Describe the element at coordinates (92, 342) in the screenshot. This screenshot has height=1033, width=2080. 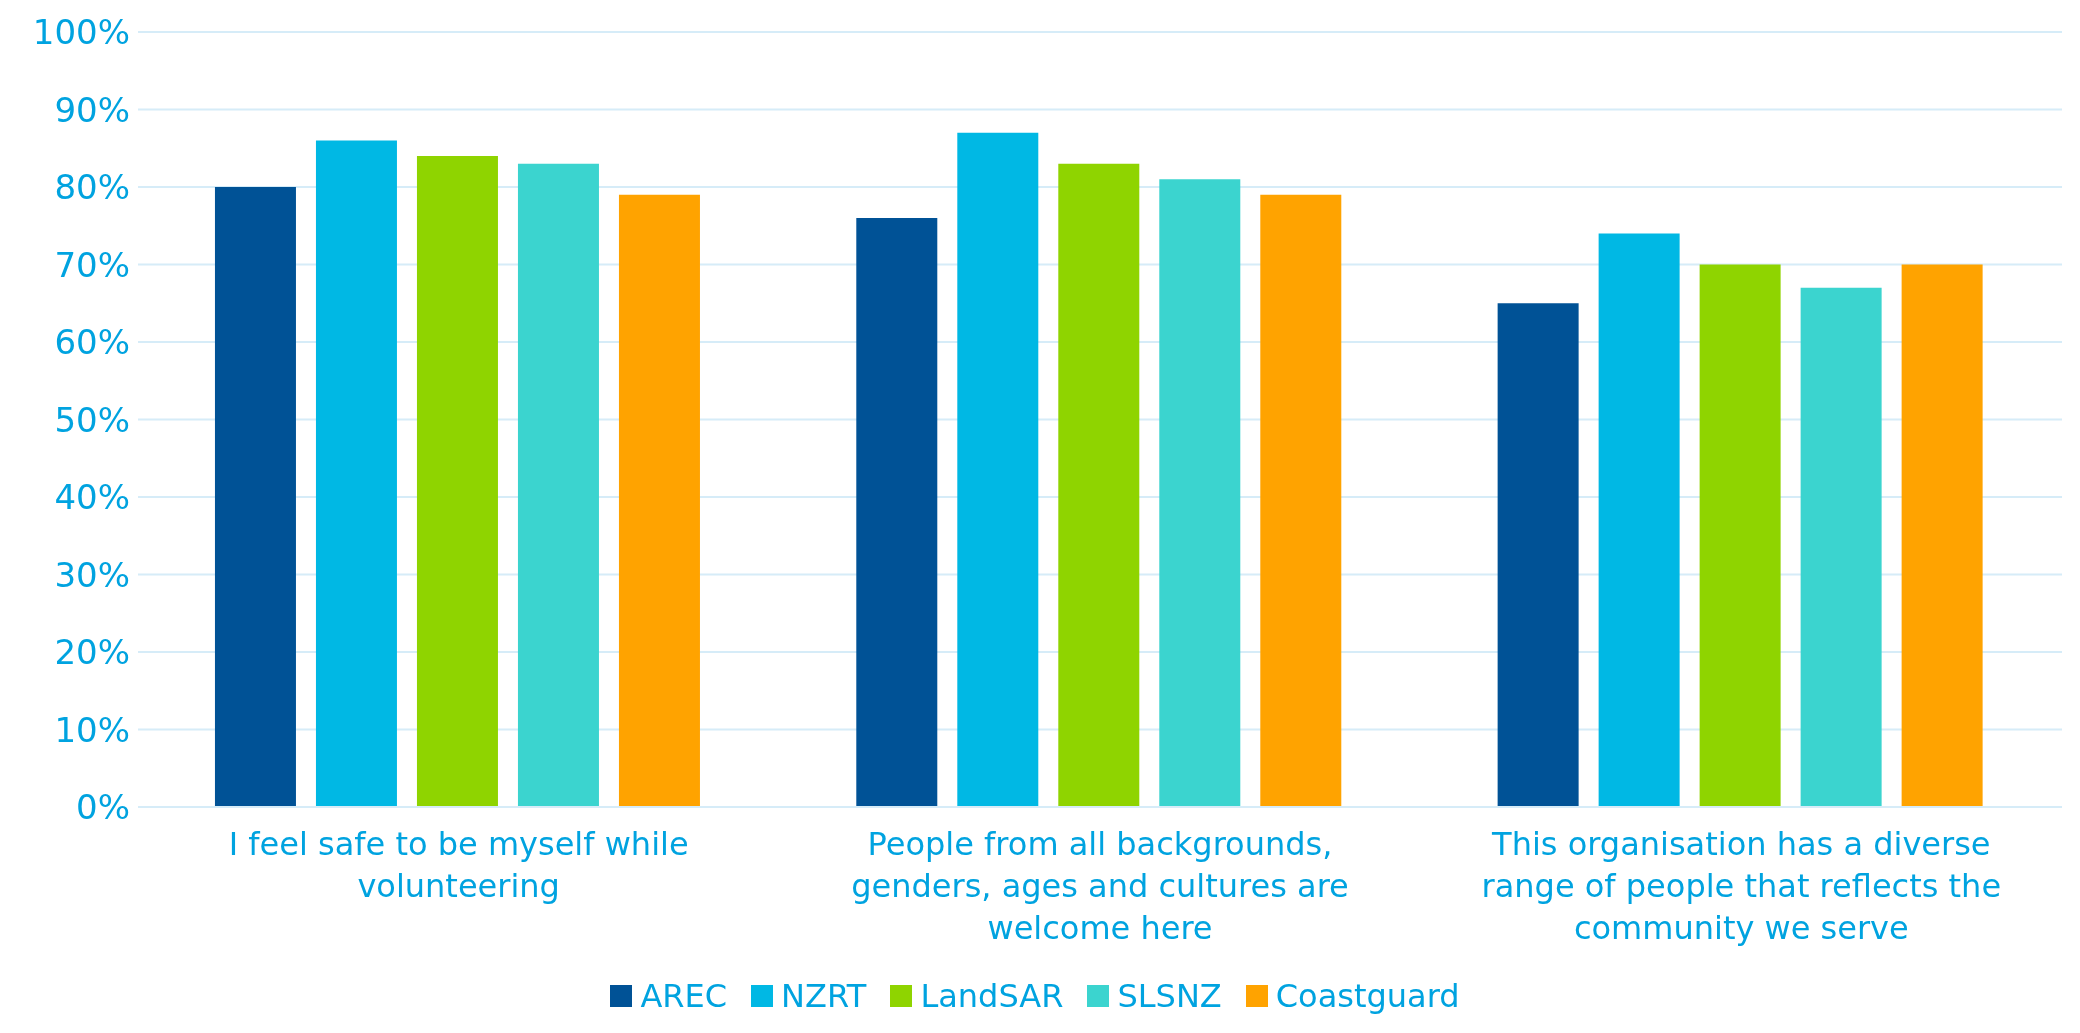
I see `y-tick-label: 60%` at that location.